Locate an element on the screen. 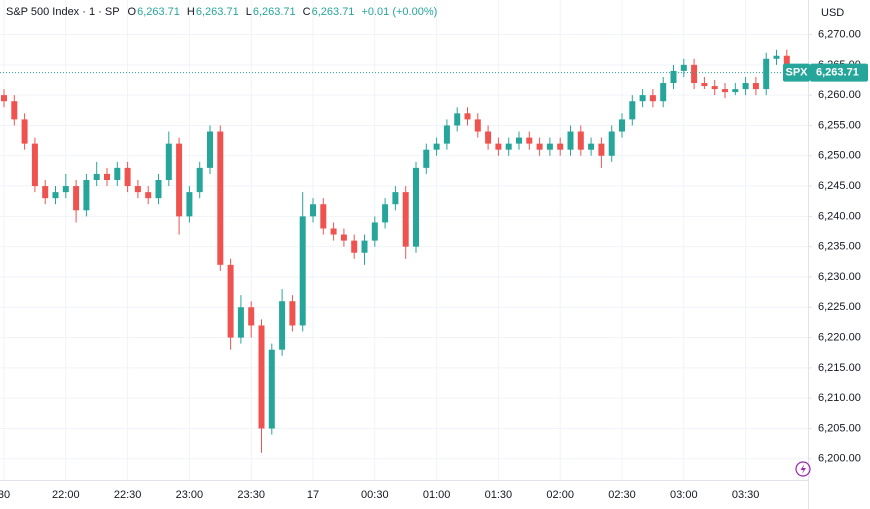  replay-icon-bolt is located at coordinates (803, 469).